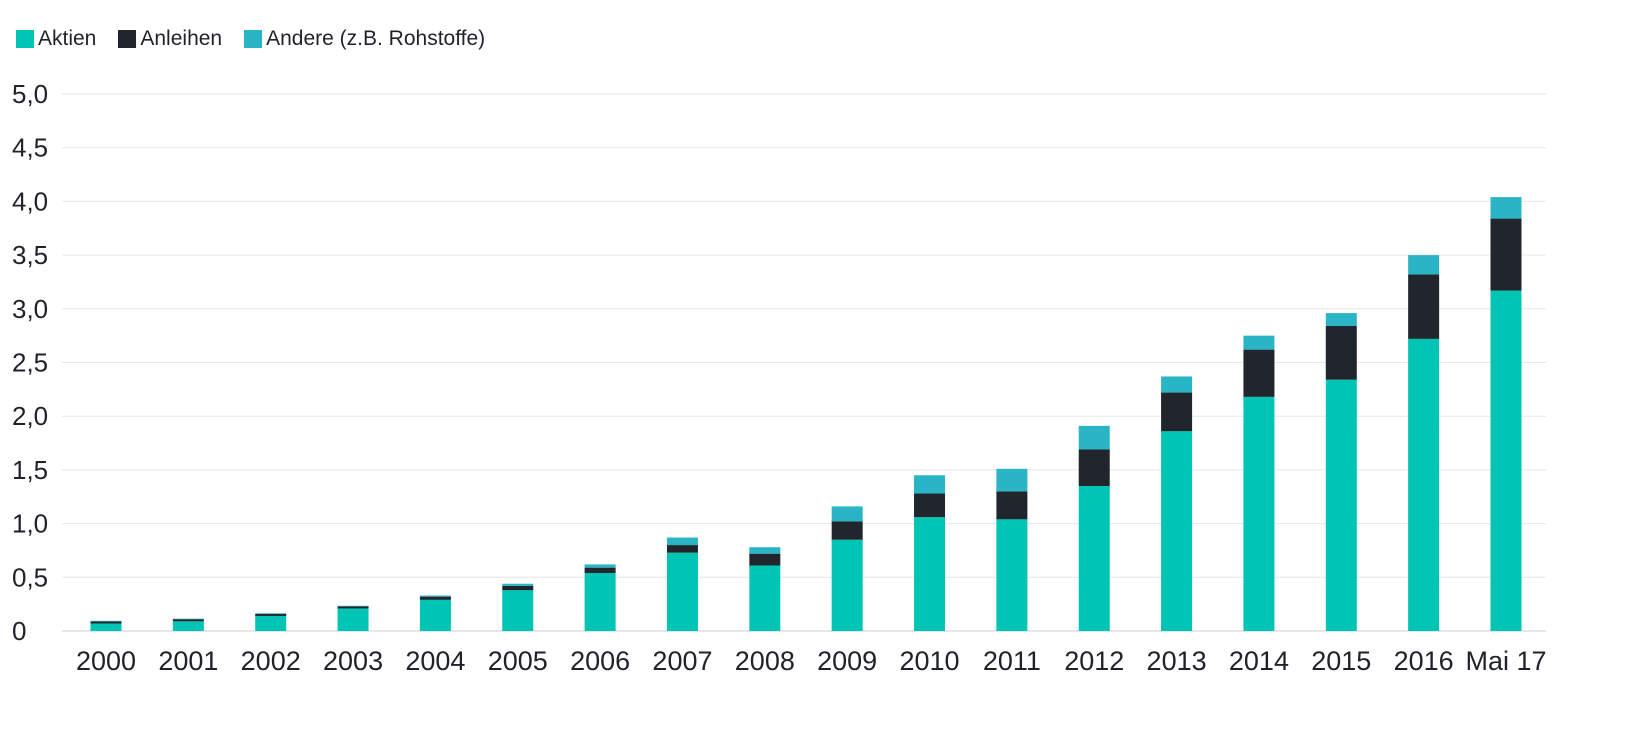 The width and height of the screenshot is (1648, 743). I want to click on legend-item-andere: Andere (z.B. Rohstoffe), so click(364, 39).